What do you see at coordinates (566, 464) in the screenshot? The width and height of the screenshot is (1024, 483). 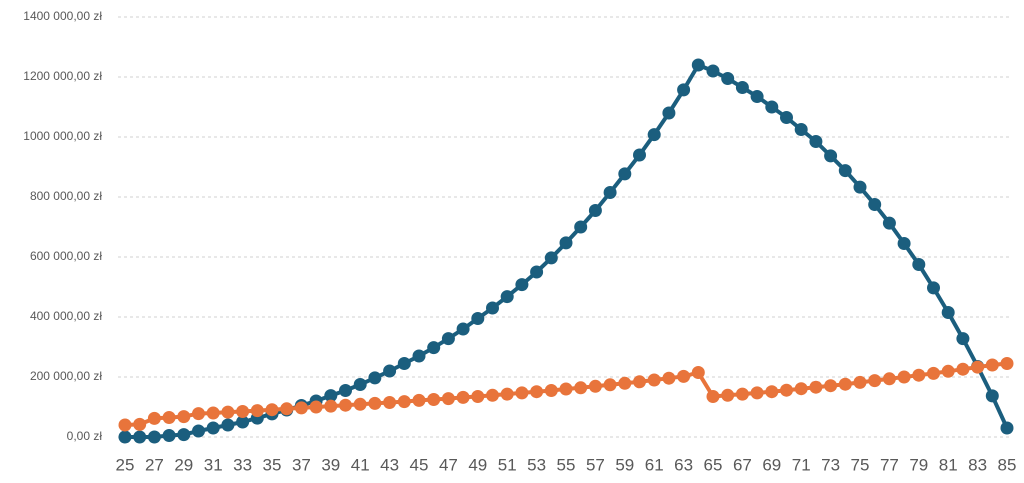 I see `x-tick-label: 55` at bounding box center [566, 464].